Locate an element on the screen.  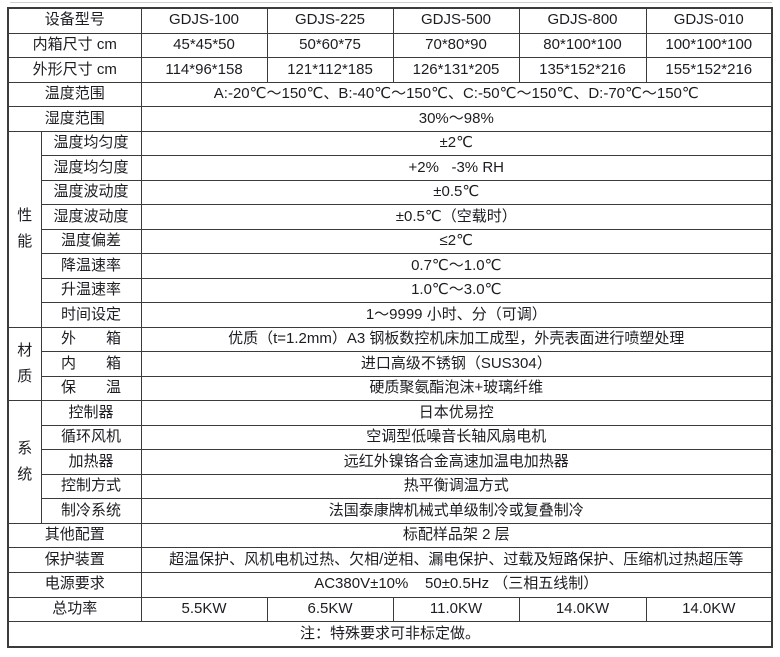
label-model-header: 设备型号 is located at coordinates (74, 20).